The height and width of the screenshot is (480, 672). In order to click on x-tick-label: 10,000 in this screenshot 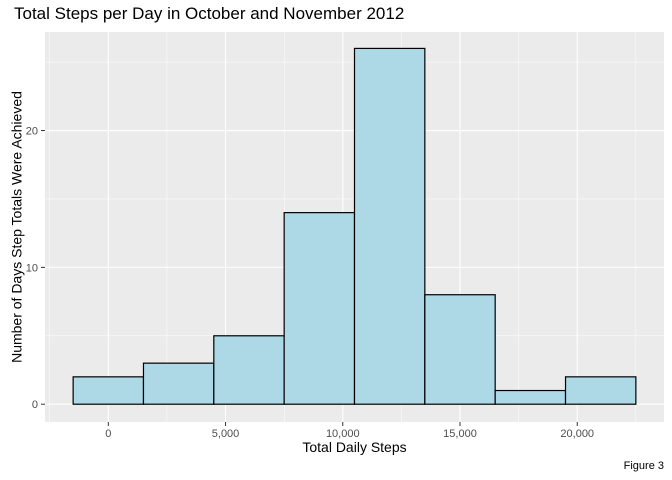, I will do `click(343, 434)`.